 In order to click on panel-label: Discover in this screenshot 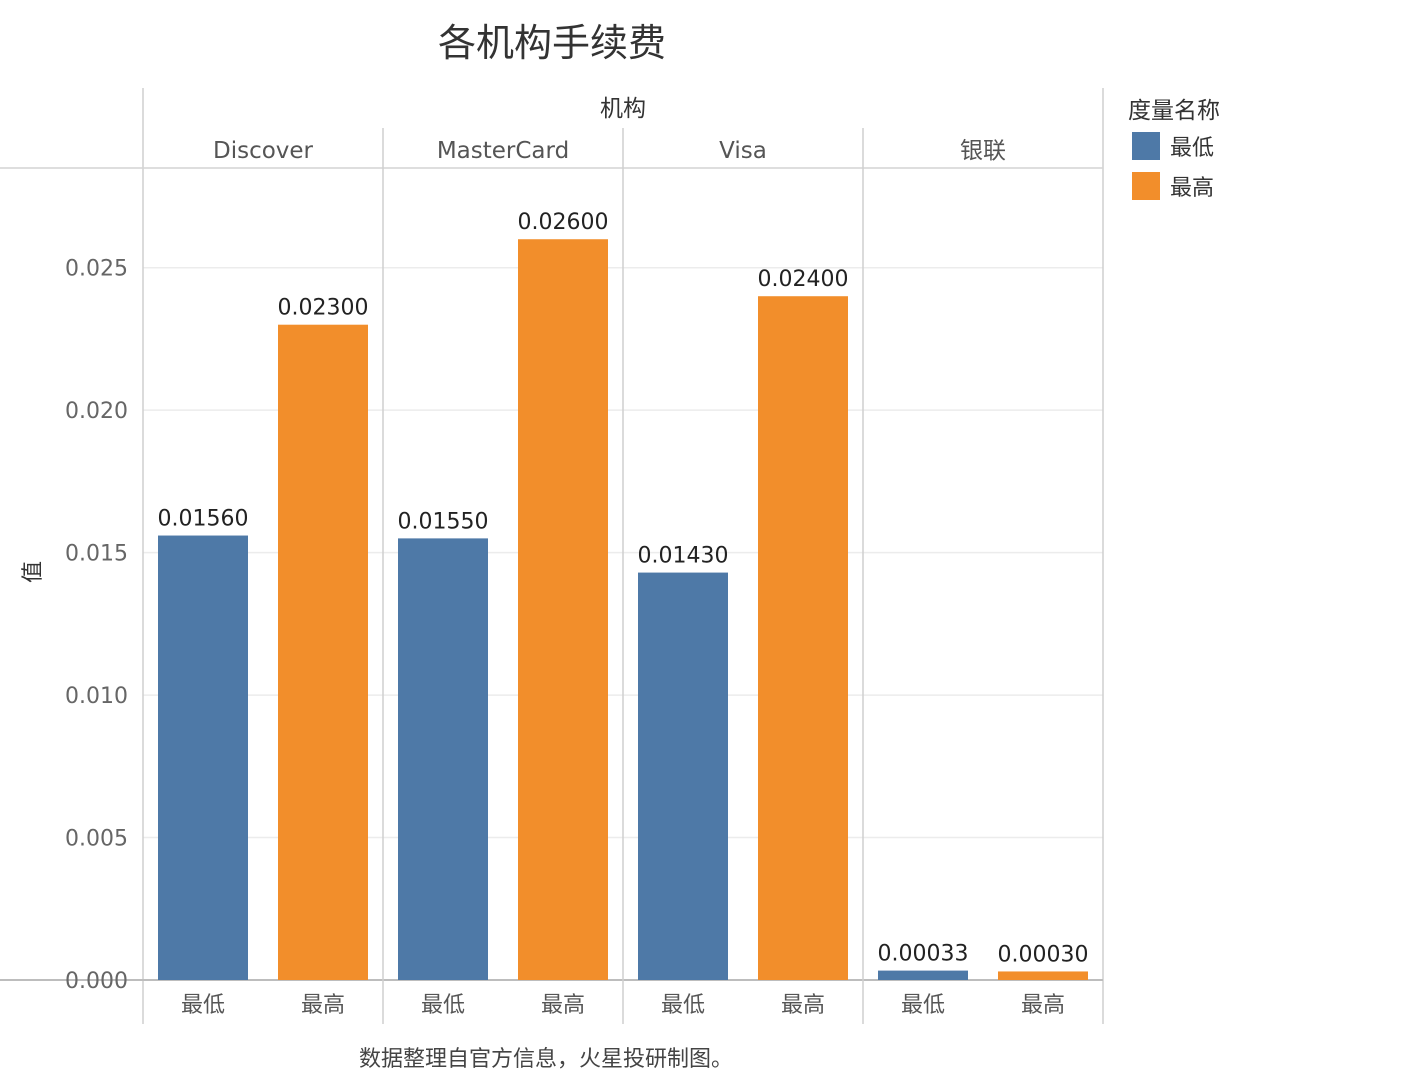, I will do `click(263, 151)`.